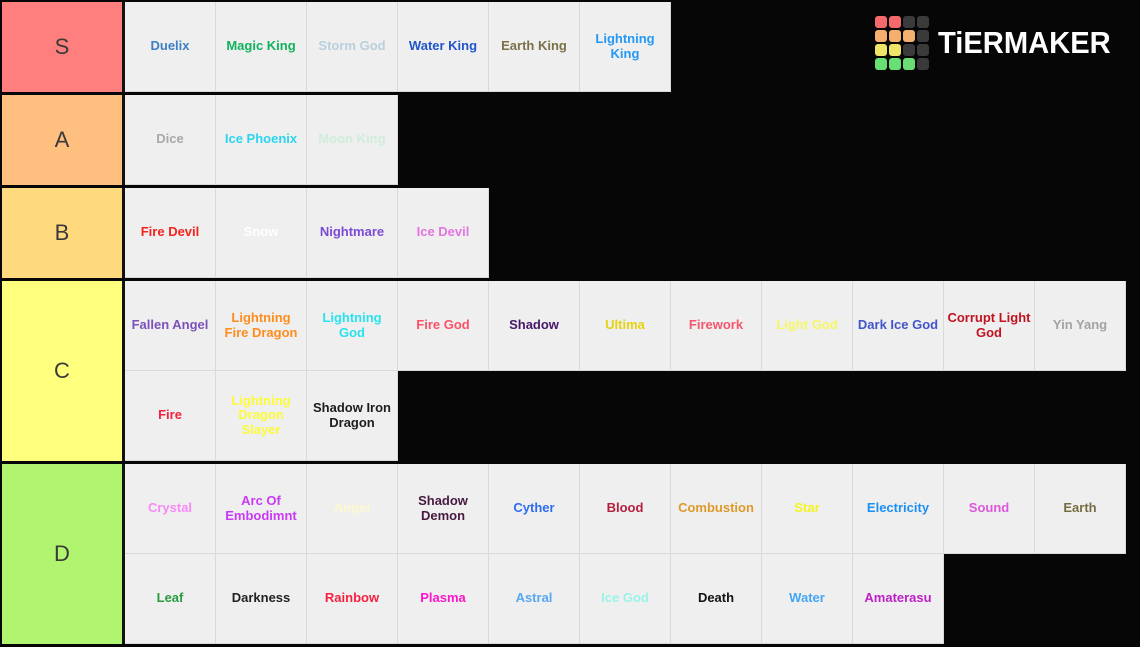 This screenshot has width=1140, height=647. I want to click on tier-item: Light God, so click(807, 326).